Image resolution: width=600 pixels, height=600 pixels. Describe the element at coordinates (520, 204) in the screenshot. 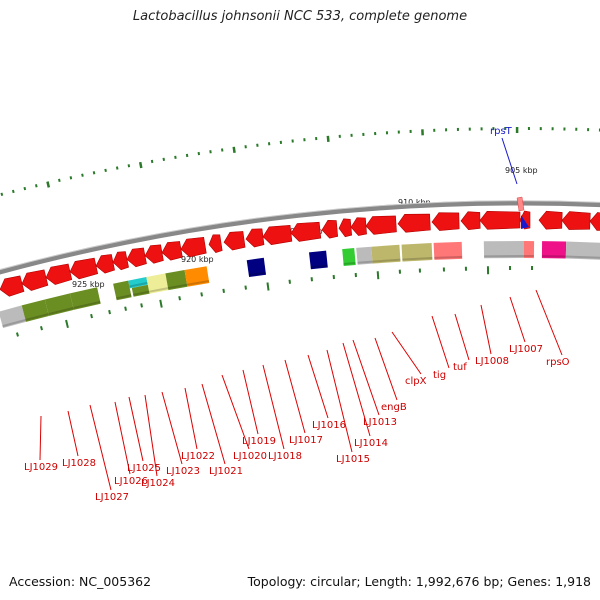

I see `highlight-gene-box` at that location.